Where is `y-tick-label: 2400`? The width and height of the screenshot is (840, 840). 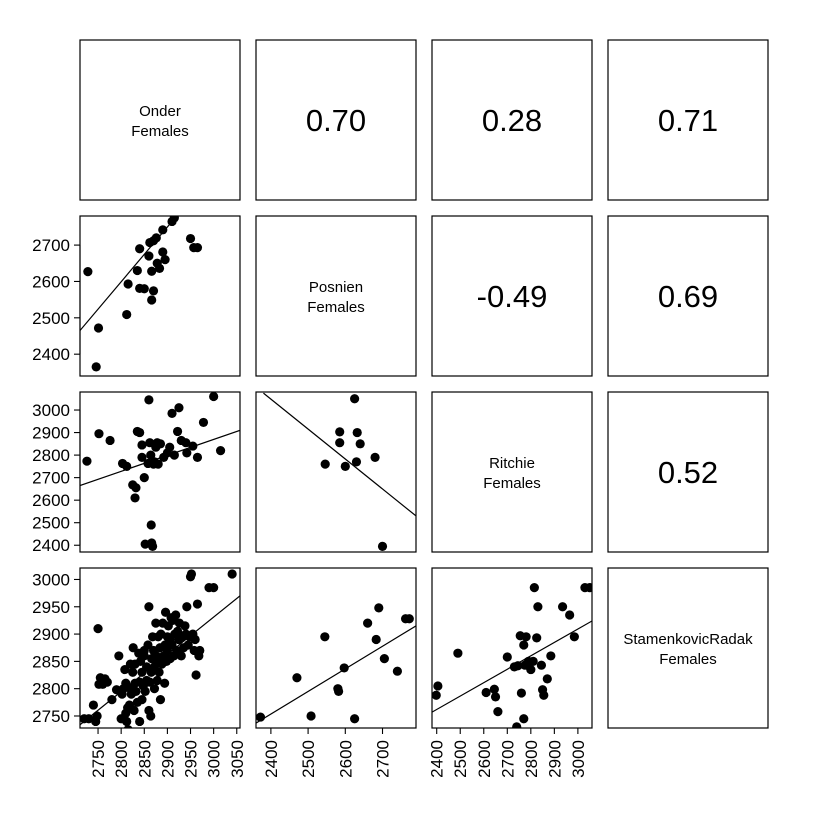
y-tick-label: 2400 is located at coordinates (51, 354).